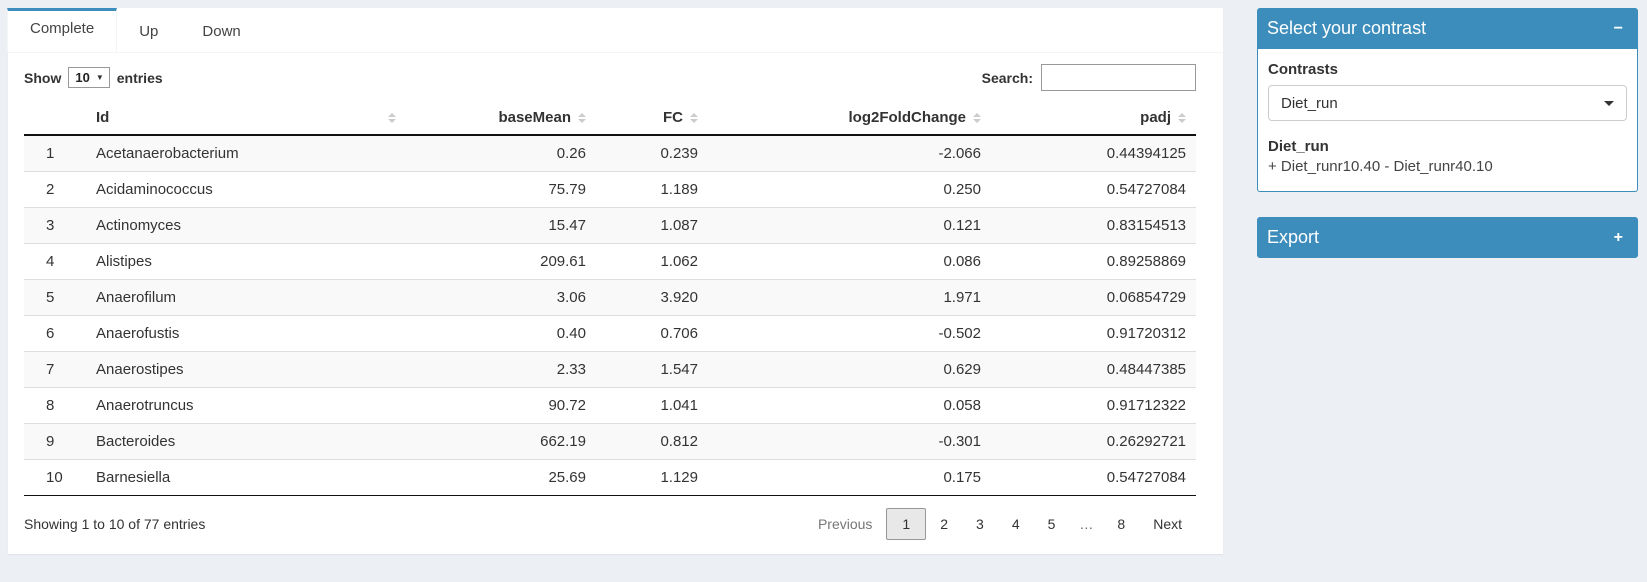 The image size is (1647, 582). I want to click on cell-fc: 1.062, so click(652, 261).